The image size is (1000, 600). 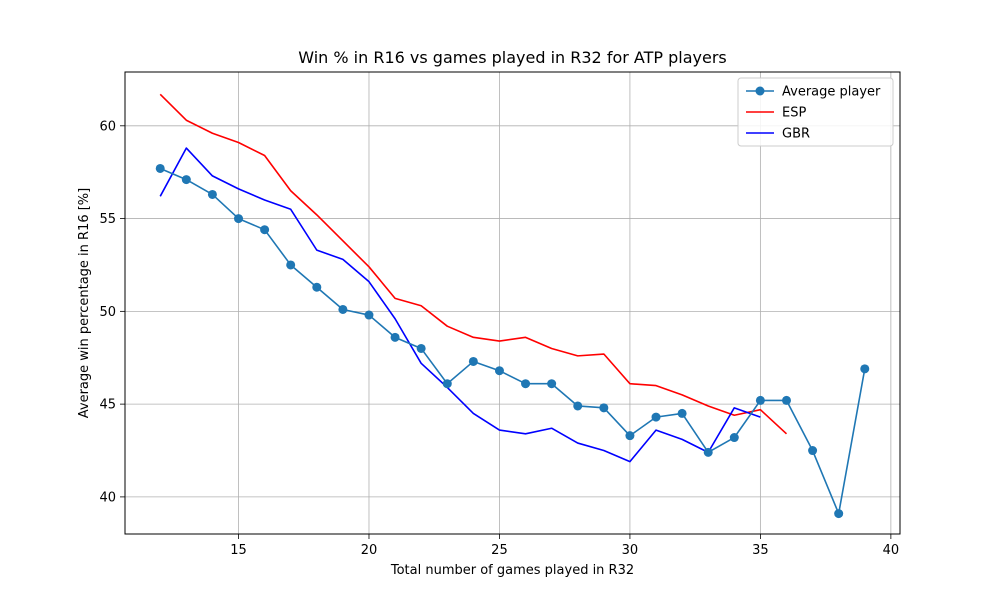 What do you see at coordinates (84, 303) in the screenshot?
I see `y-axis-label: Average win percentage in R16 [%]` at bounding box center [84, 303].